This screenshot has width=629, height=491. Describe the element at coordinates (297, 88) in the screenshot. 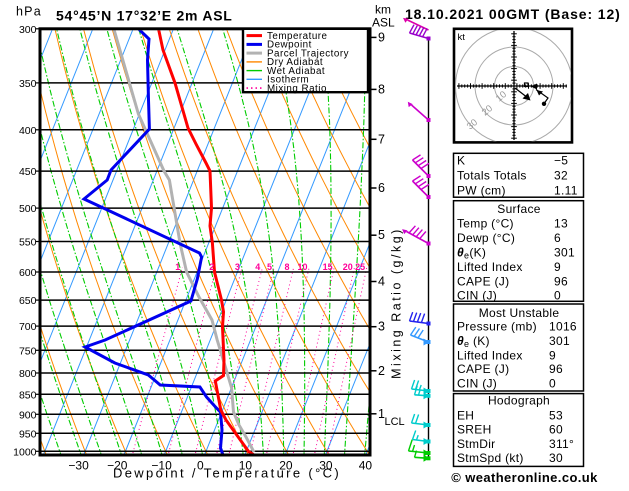

I see `svg-text: Mixing Ratio` at that location.